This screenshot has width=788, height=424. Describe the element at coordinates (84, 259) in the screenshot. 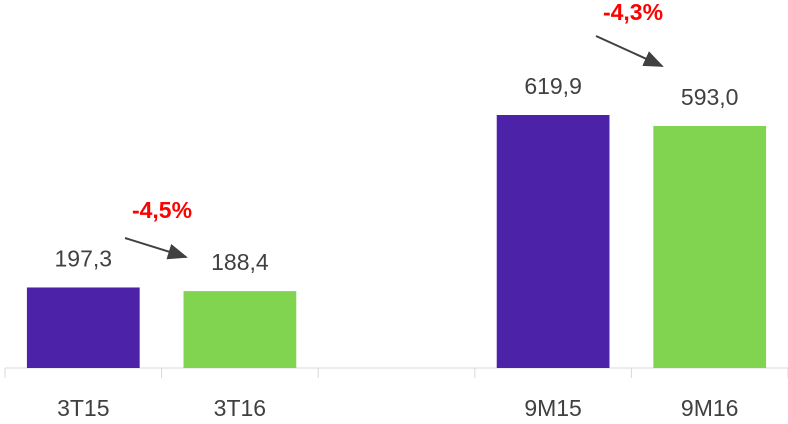

I see `value-label: 197,3` at that location.